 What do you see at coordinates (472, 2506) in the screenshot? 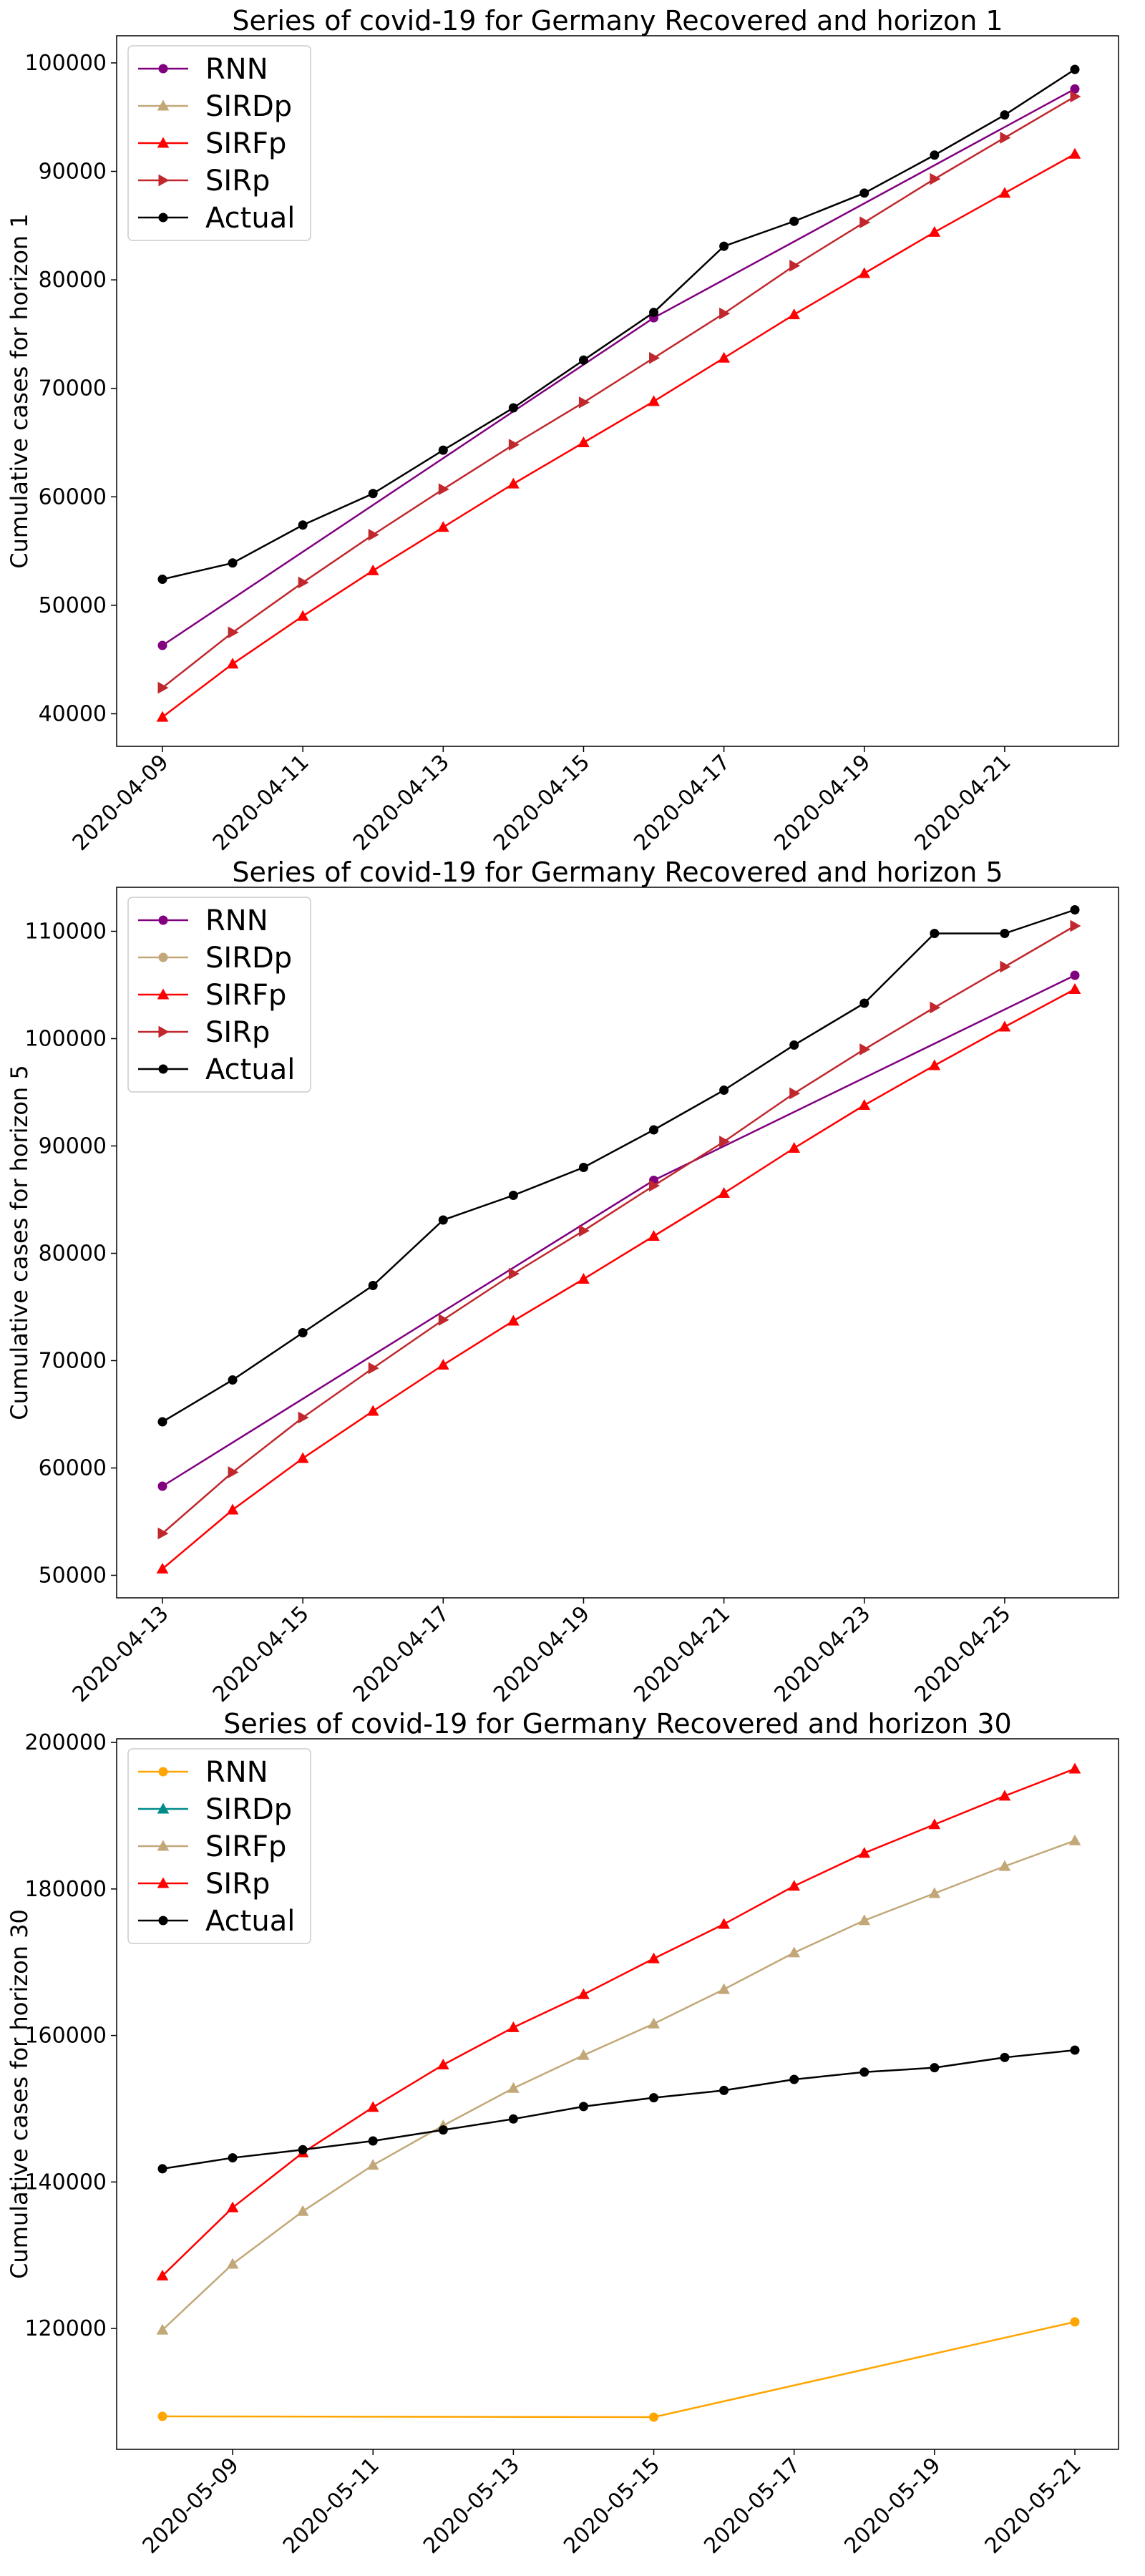
I see `x-tick-label: 2020-05-13` at bounding box center [472, 2506].